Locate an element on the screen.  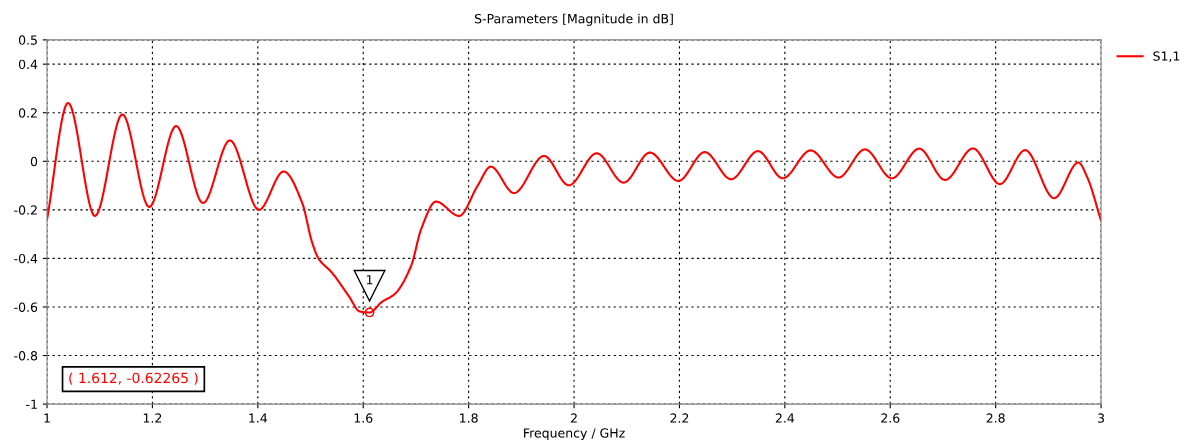
y-tick-label: -0.2 is located at coordinates (25, 210).